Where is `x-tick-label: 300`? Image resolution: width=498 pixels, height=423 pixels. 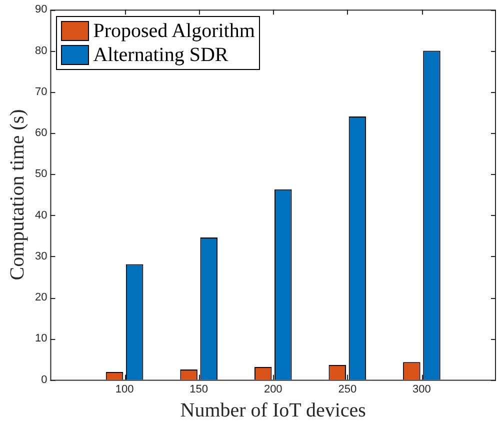 x-tick-label: 300 is located at coordinates (421, 389).